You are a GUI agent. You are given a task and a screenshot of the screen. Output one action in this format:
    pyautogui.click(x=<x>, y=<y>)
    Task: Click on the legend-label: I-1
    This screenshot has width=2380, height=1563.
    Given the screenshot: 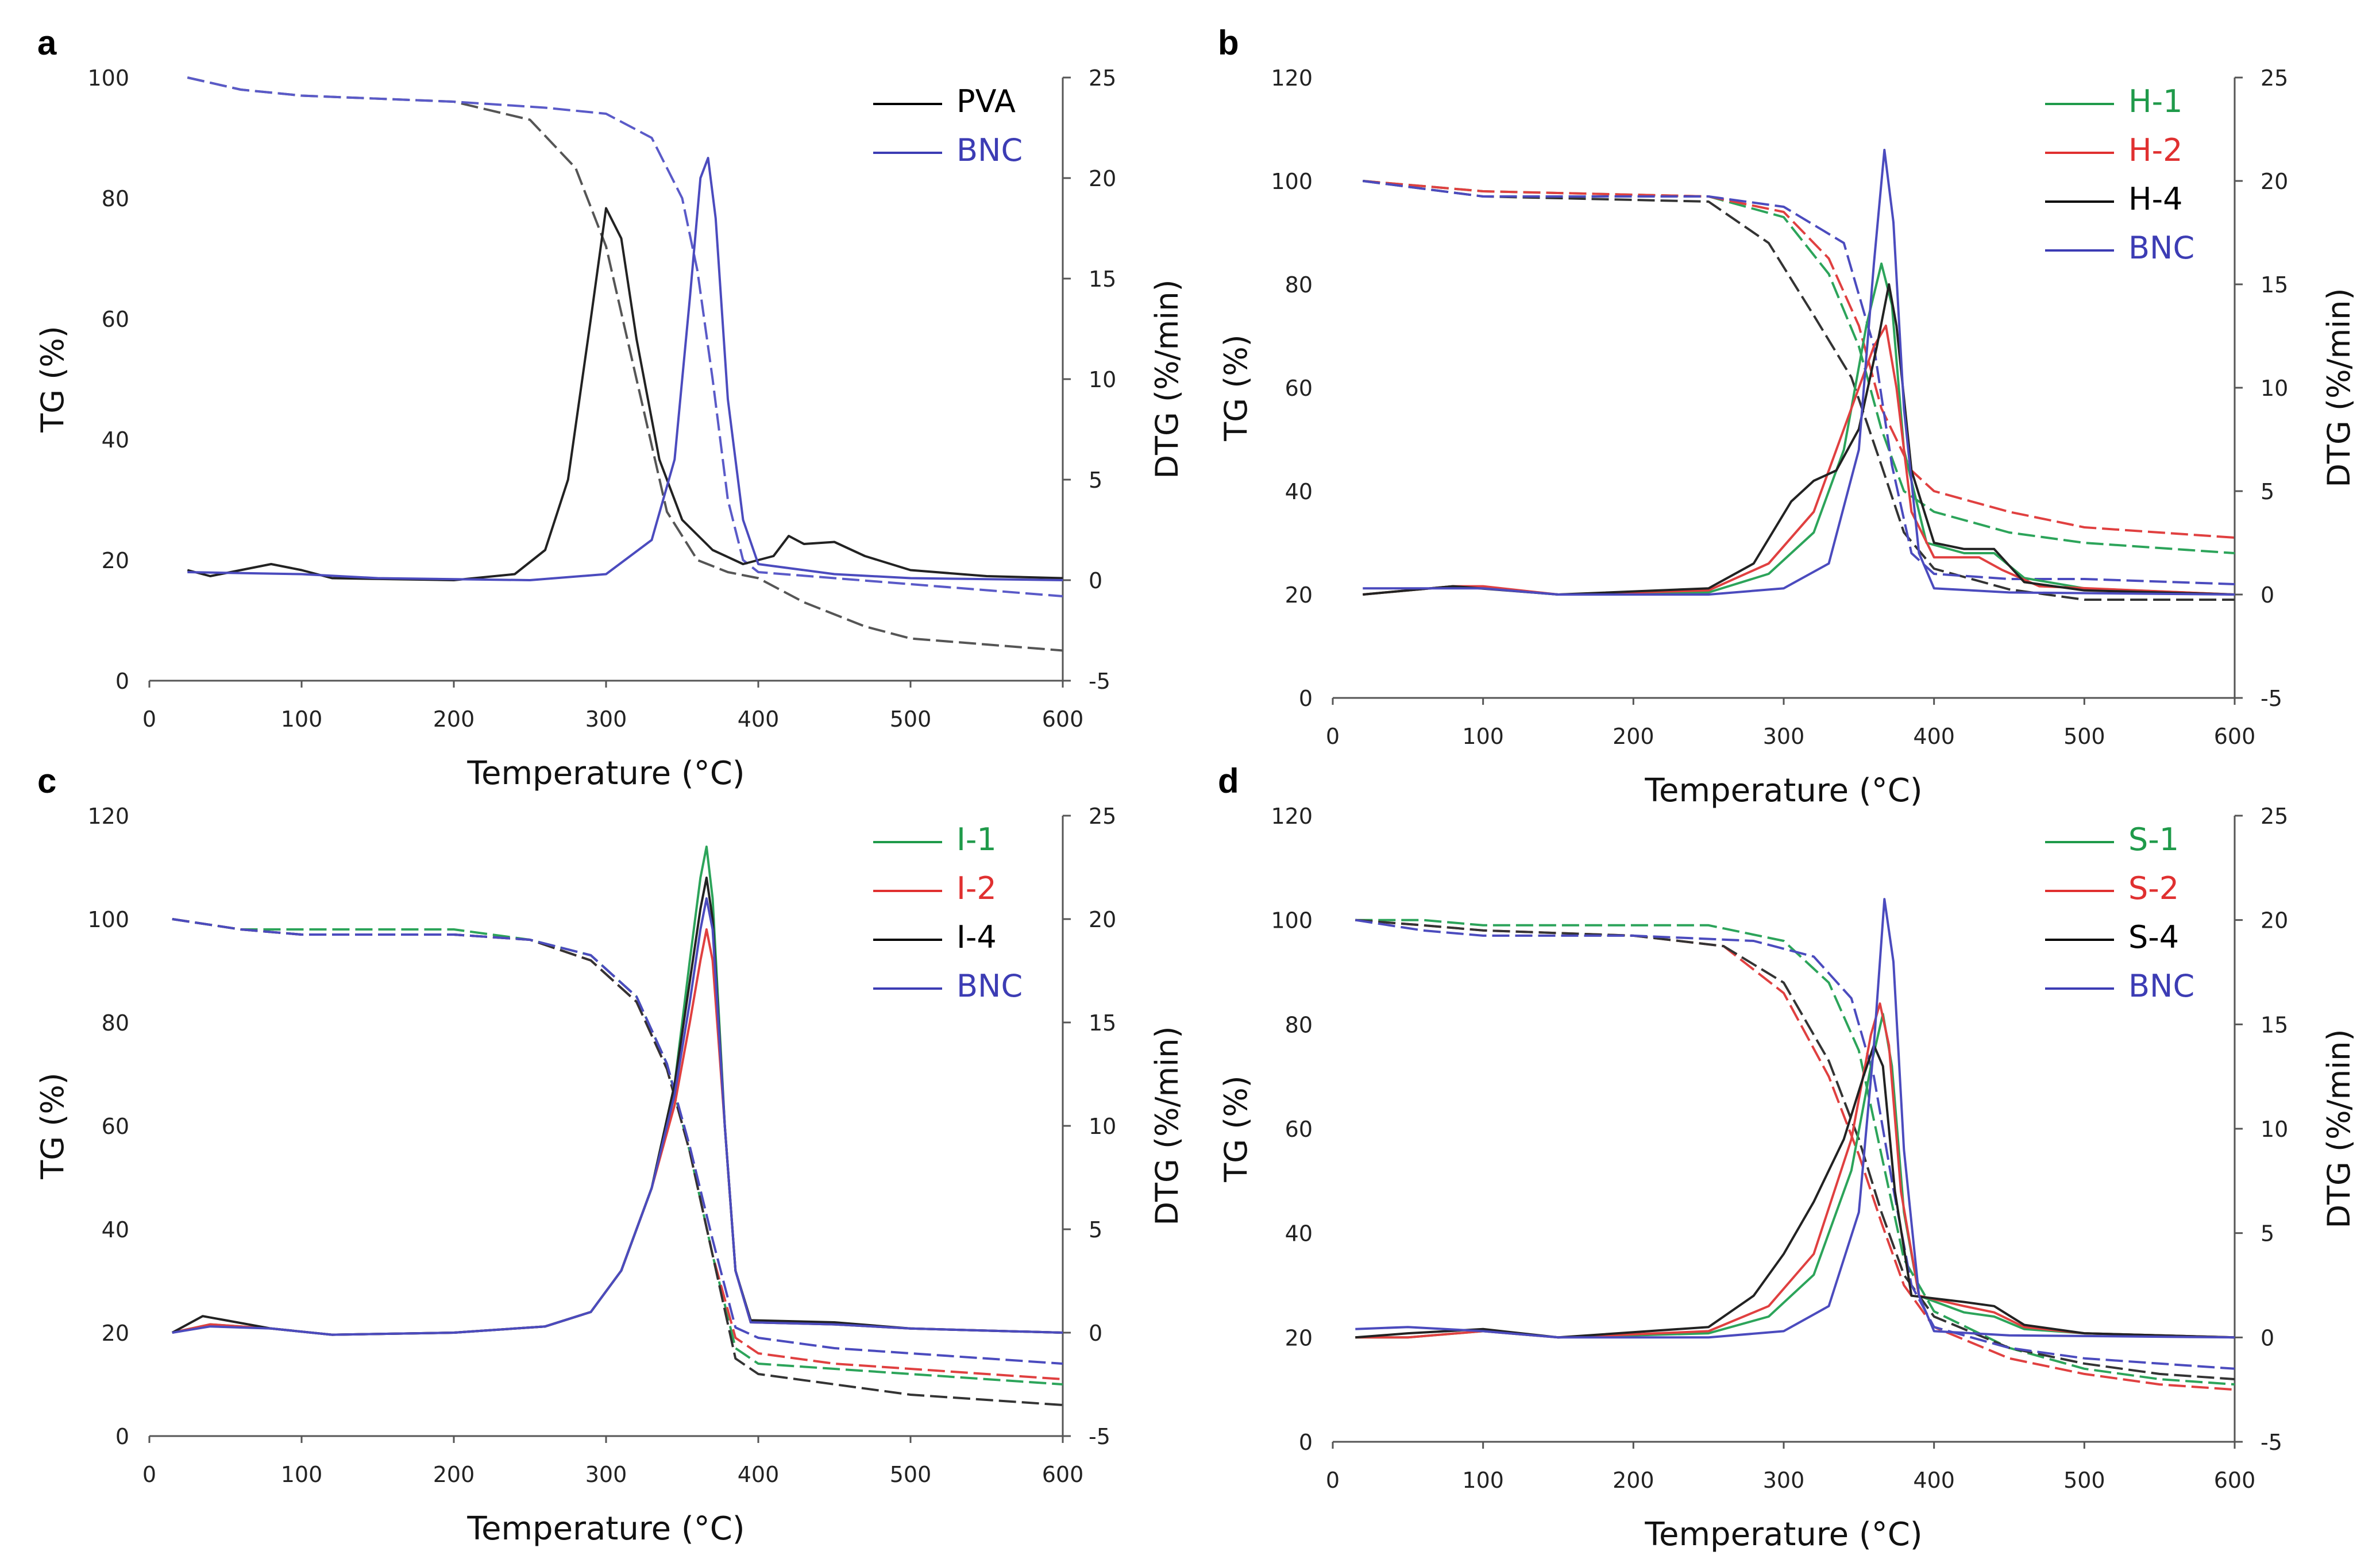 What is the action you would take?
    pyautogui.click(x=976, y=839)
    